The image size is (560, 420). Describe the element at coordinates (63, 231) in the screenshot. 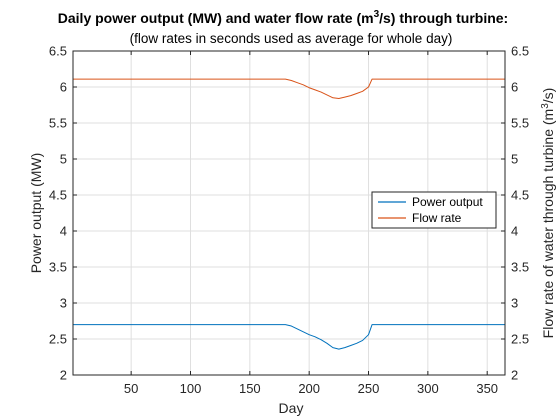

I see `y-left-tick-label: 4` at that location.